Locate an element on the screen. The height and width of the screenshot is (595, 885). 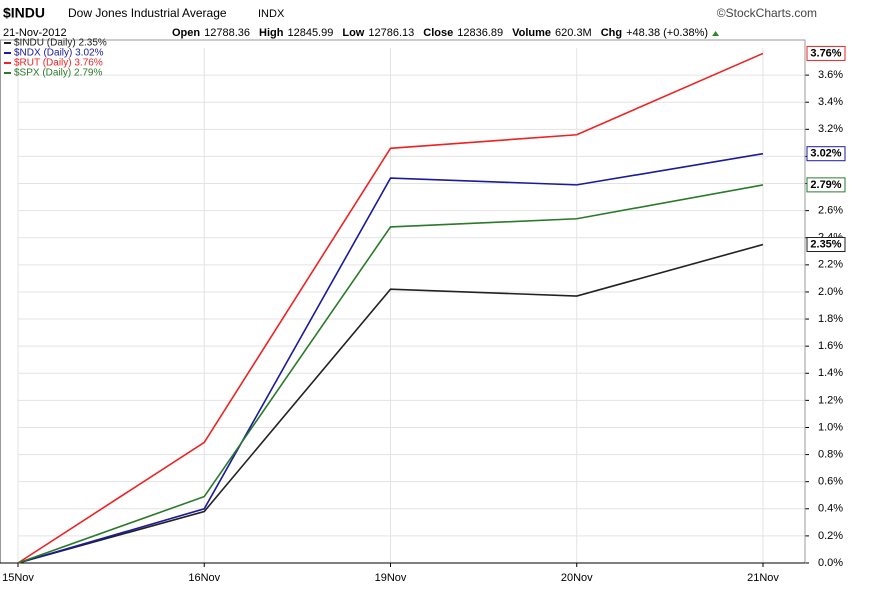
y-tick-label: 2.6% is located at coordinates (830, 211).